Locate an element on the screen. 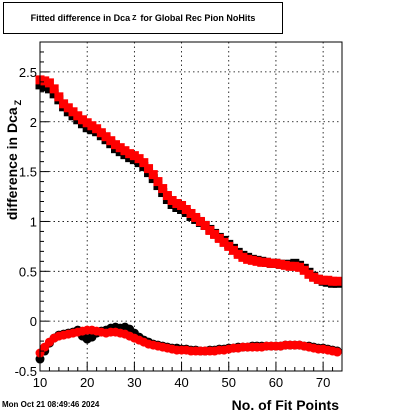 Image resolution: width=400 pixels, height=414 pixels. chart-title-subscript: Z is located at coordinates (134, 18).